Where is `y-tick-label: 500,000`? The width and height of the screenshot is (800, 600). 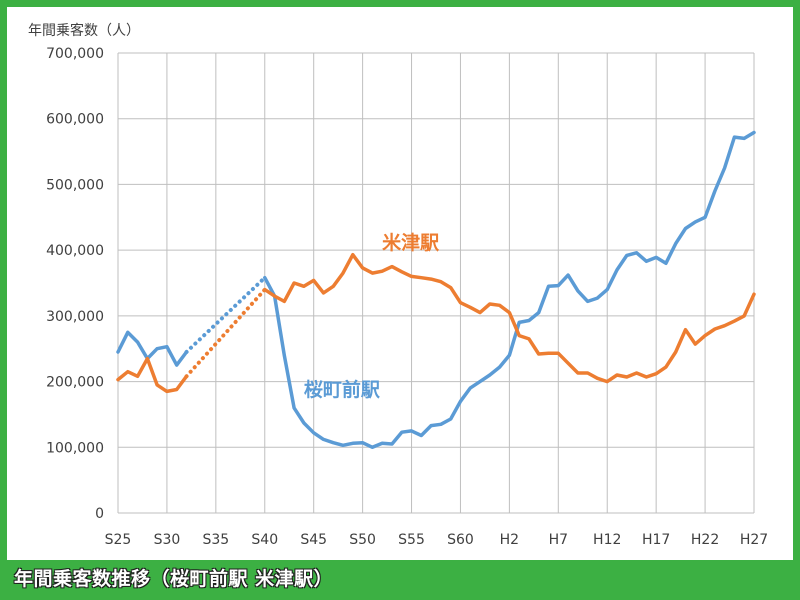
y-tick-label: 500,000 is located at coordinates (75, 185).